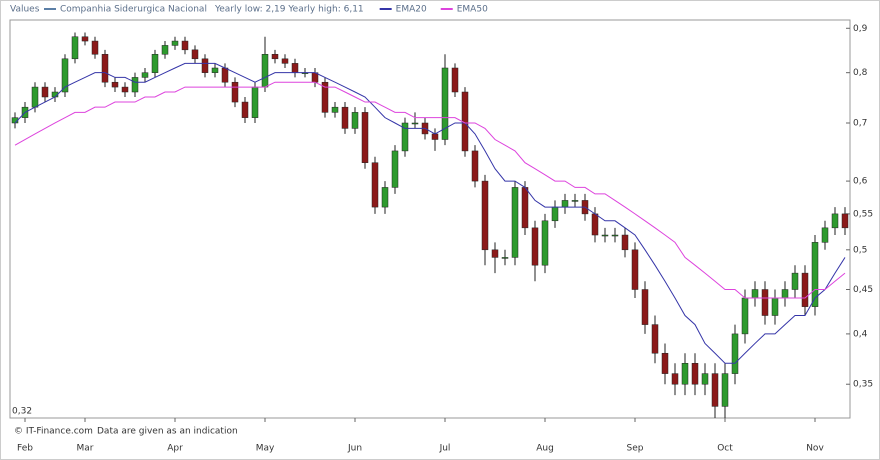 The width and height of the screenshot is (880, 460). Describe the element at coordinates (354, 449) in the screenshot. I see `x-tick-label: Jun` at that location.